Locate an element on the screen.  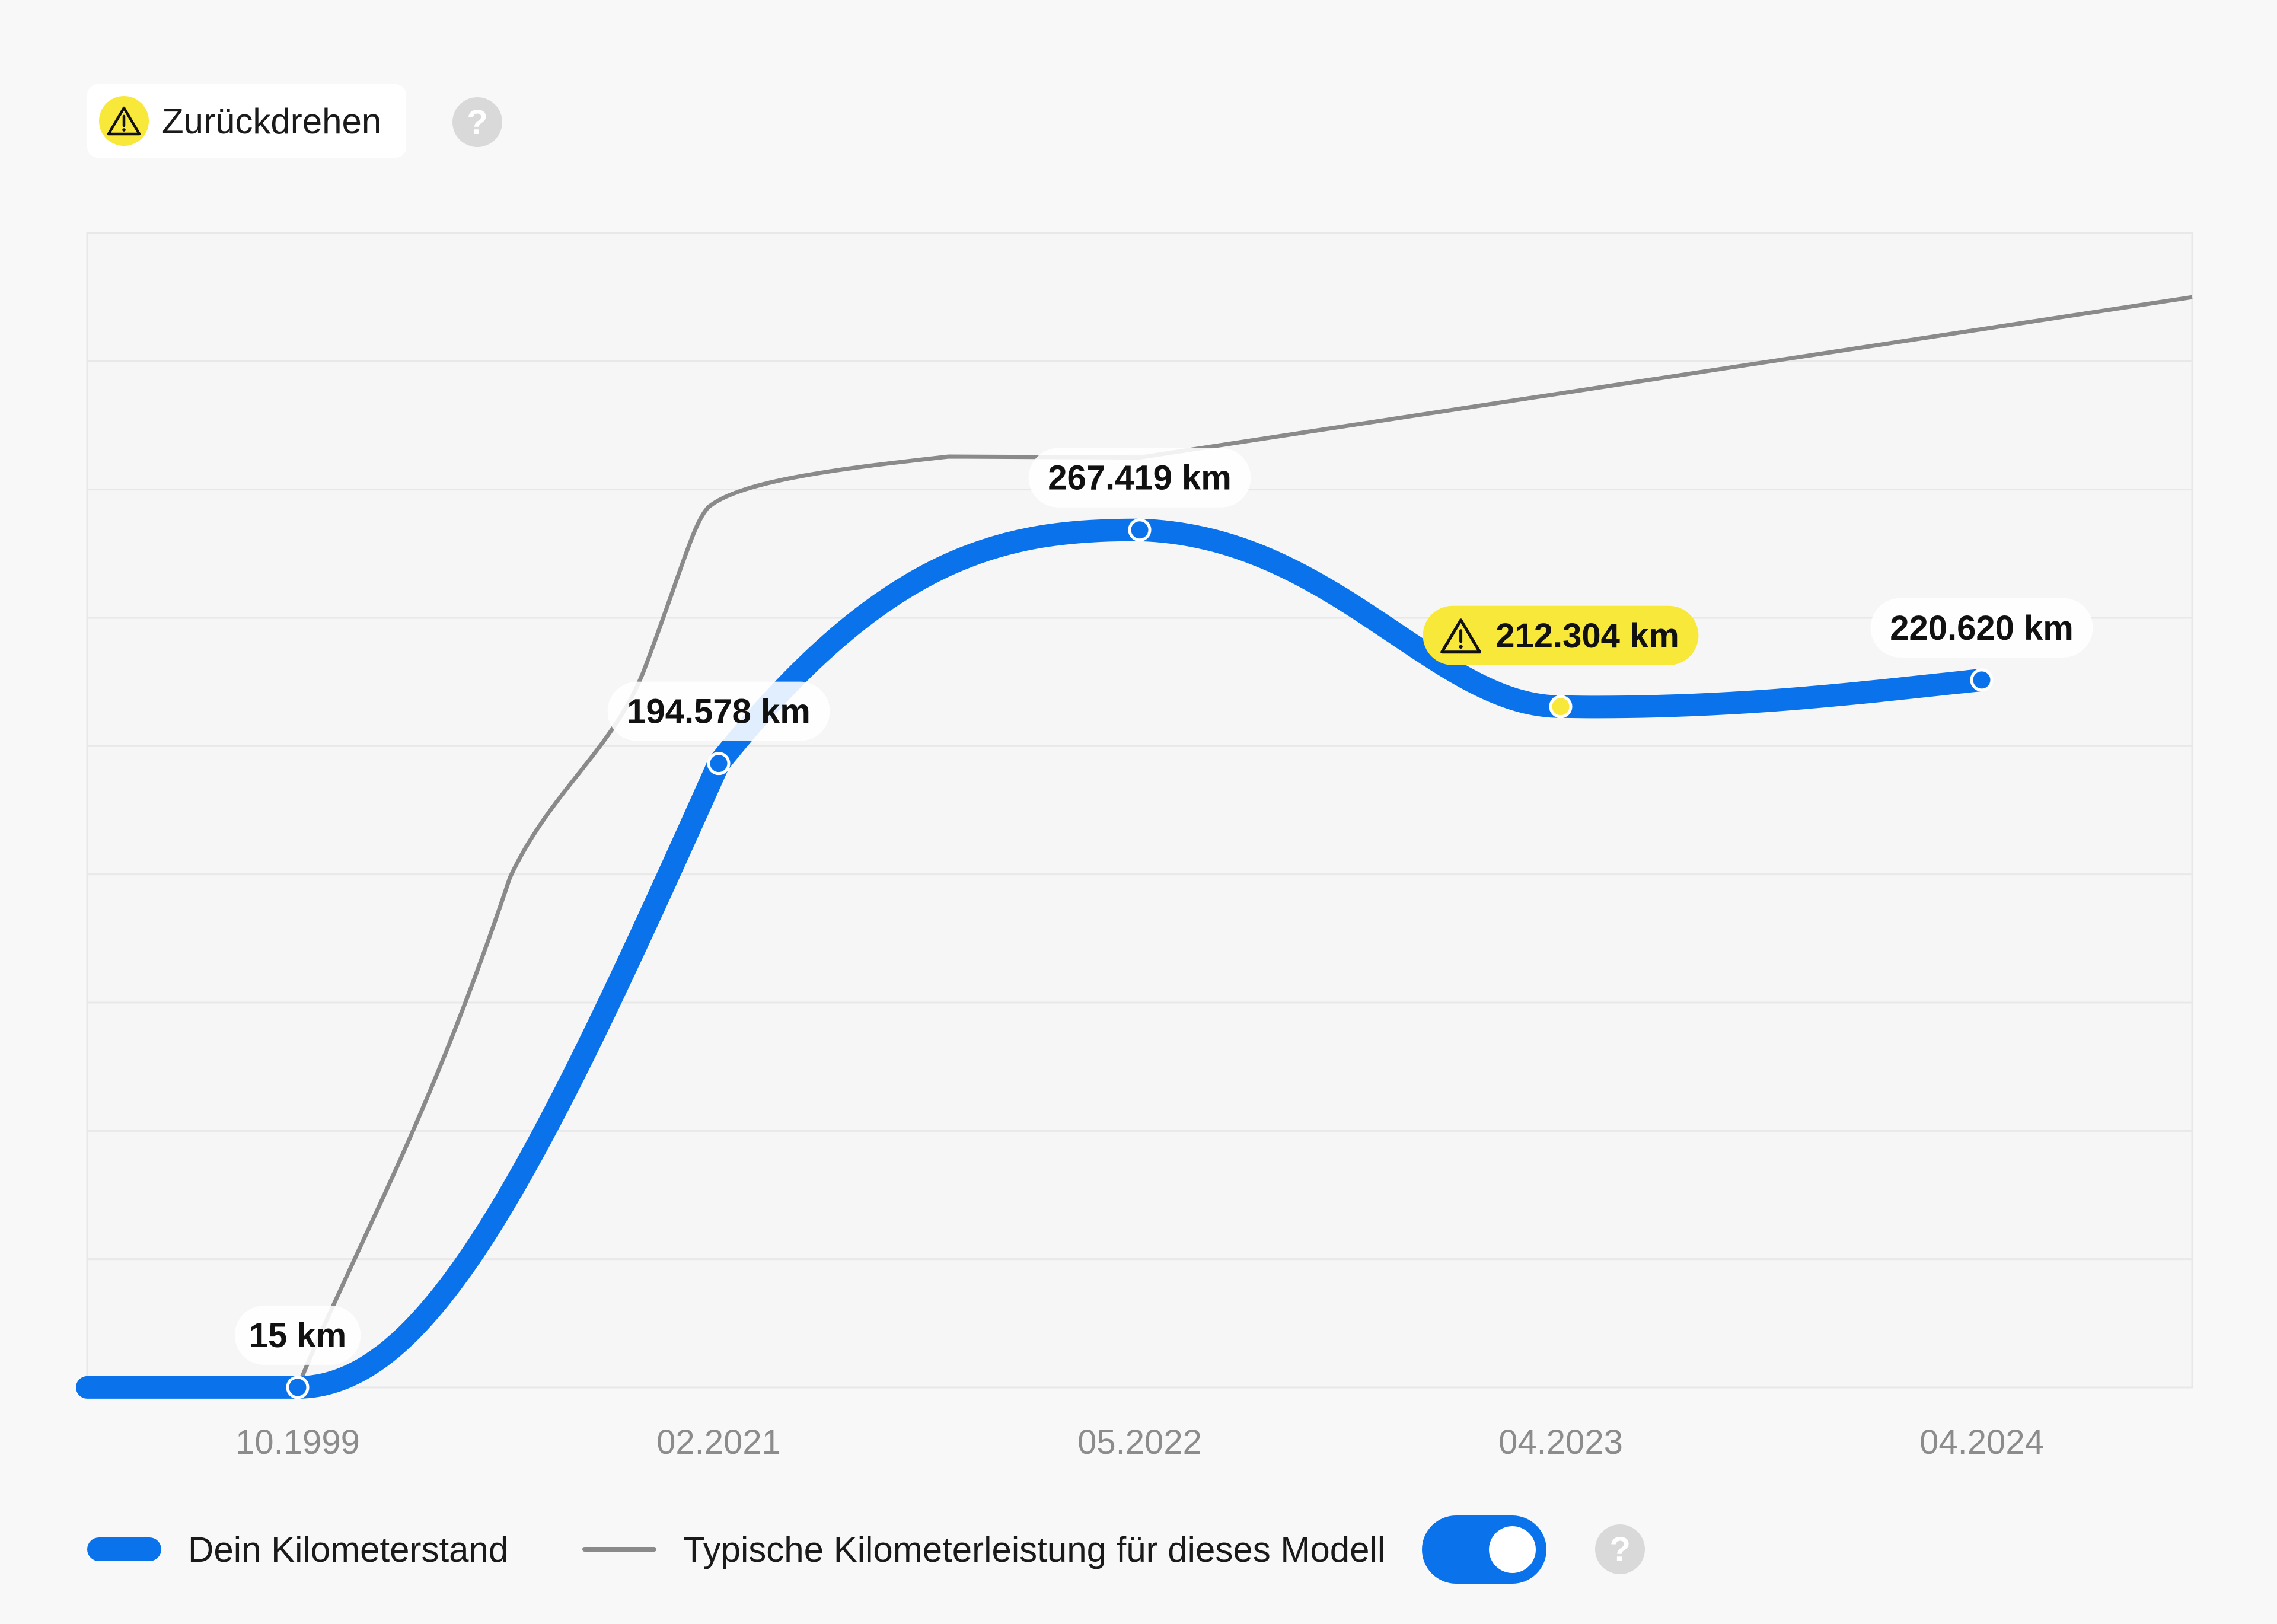
data-label-text: 194.578 km is located at coordinates (719, 712).